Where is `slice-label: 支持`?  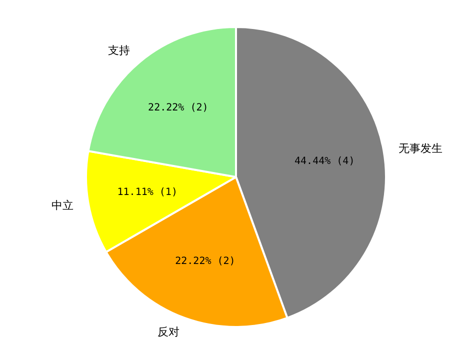
slice-label: 支持 is located at coordinates (119, 51).